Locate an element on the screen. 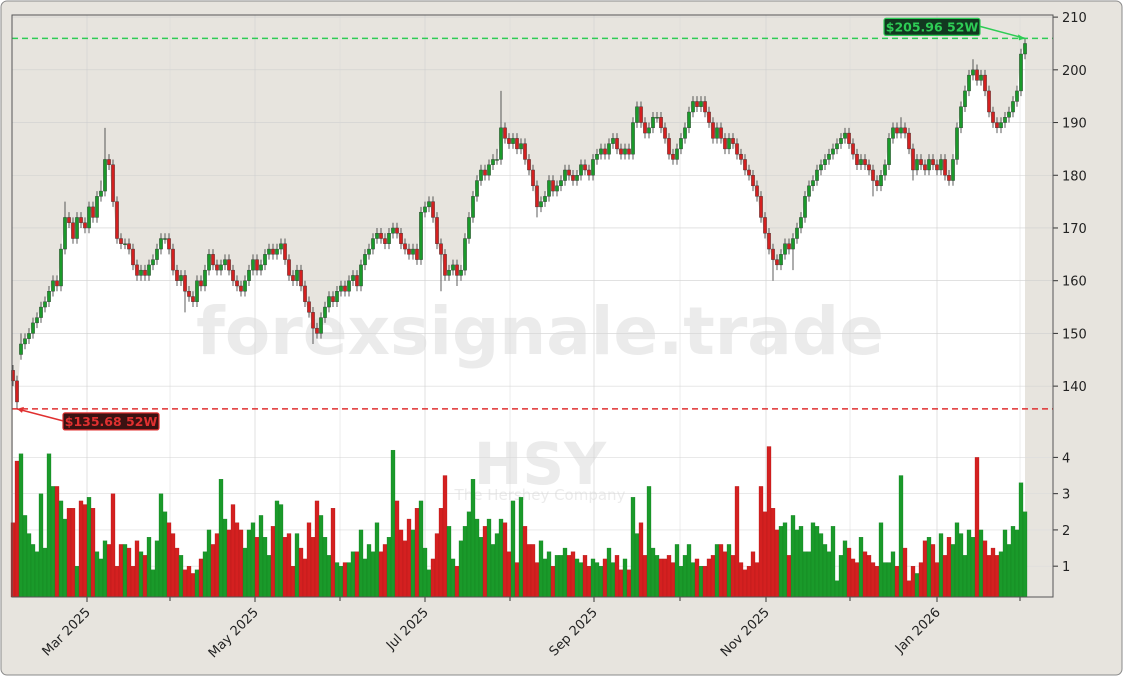 The height and width of the screenshot is (680, 1123). y2-tick-label: 1 is located at coordinates (1066, 567).